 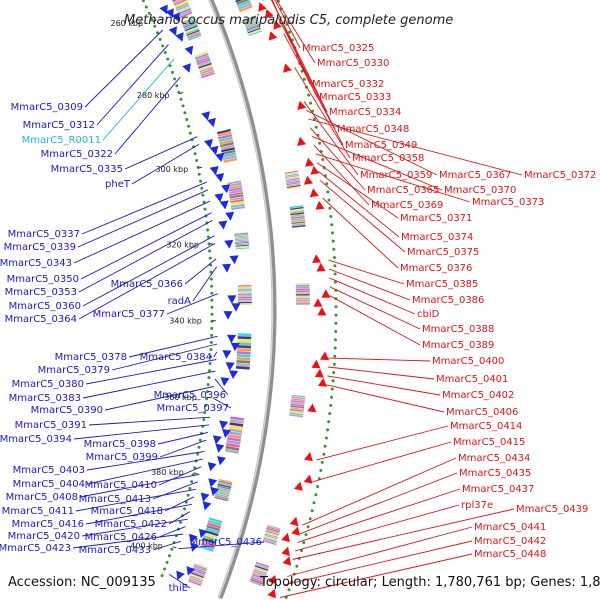 What do you see at coordinates (468, 361) in the screenshot?
I see `gene-label-mmarc5-0400: MmarC5_0400` at bounding box center [468, 361].